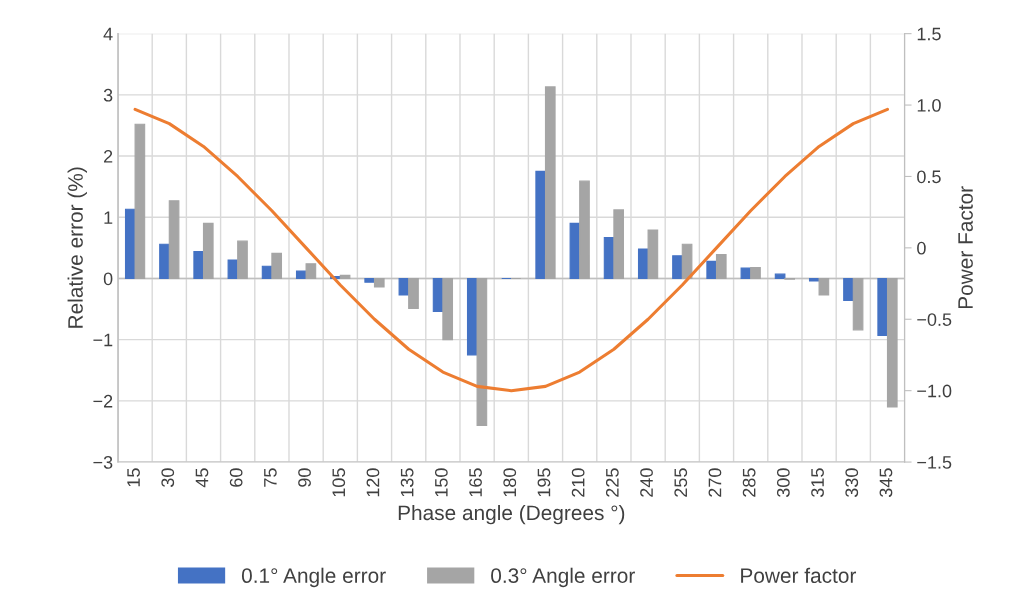 The image size is (1035, 612). I want to click on y-tick-label: −1, so click(103, 340).